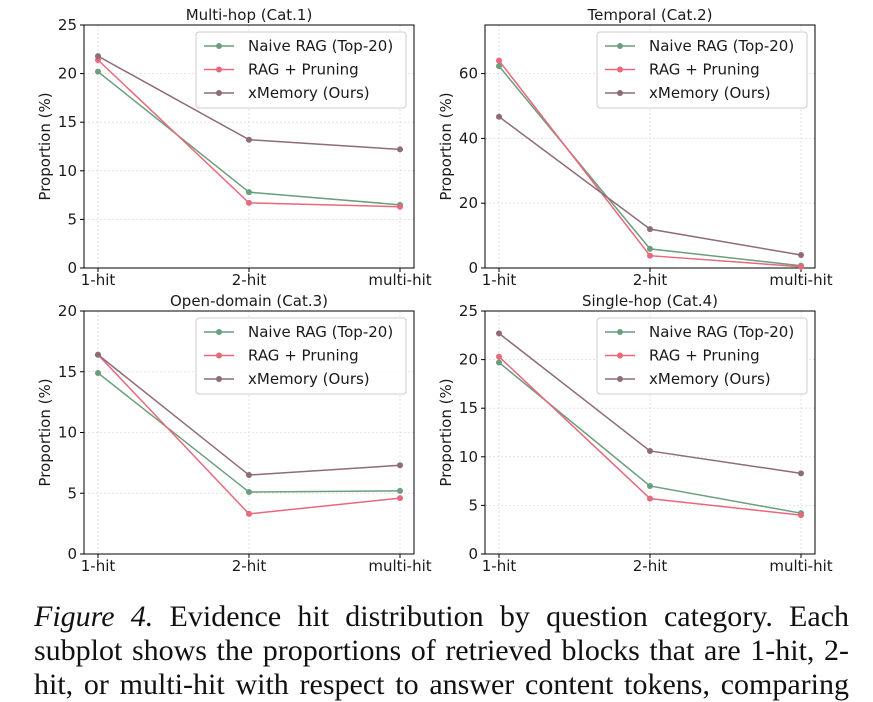  I want to click on subplot-title: Single-hop (Cat.4), so click(650, 301).